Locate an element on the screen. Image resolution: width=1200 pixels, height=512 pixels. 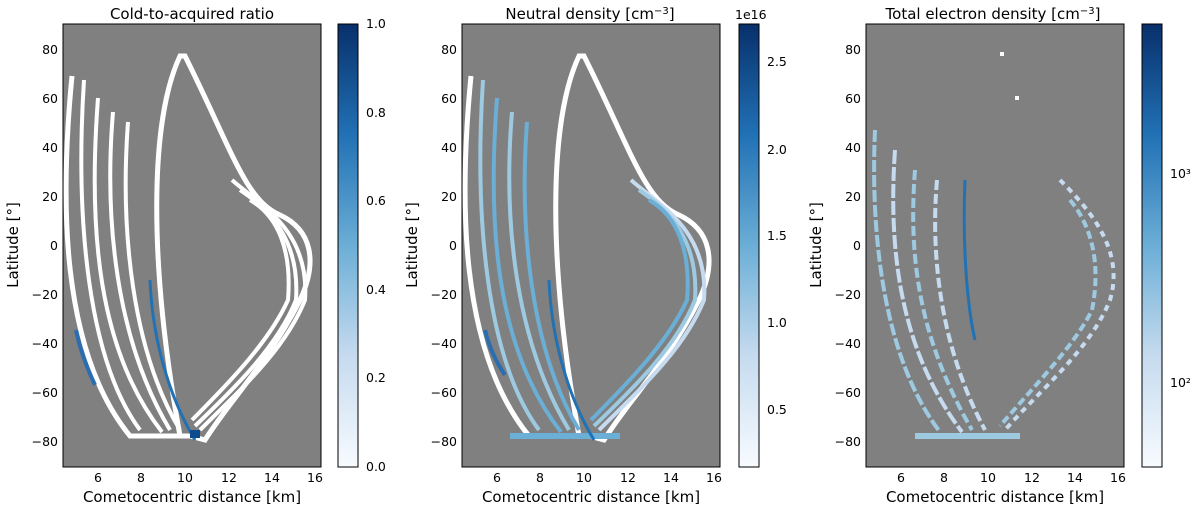
y-tick-3-60: 60 is located at coordinates (853, 98).